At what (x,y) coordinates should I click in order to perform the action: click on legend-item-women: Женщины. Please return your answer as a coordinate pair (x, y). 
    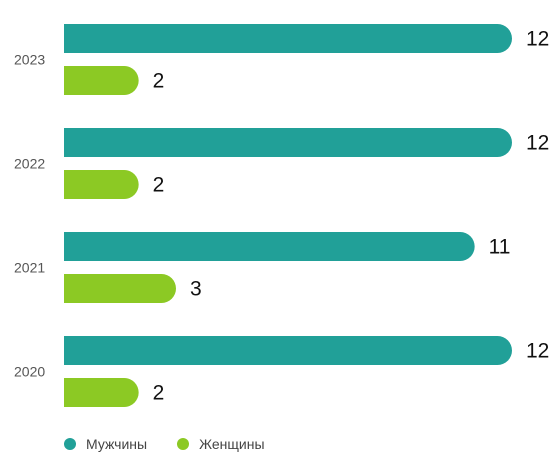
    Looking at the image, I should click on (220, 444).